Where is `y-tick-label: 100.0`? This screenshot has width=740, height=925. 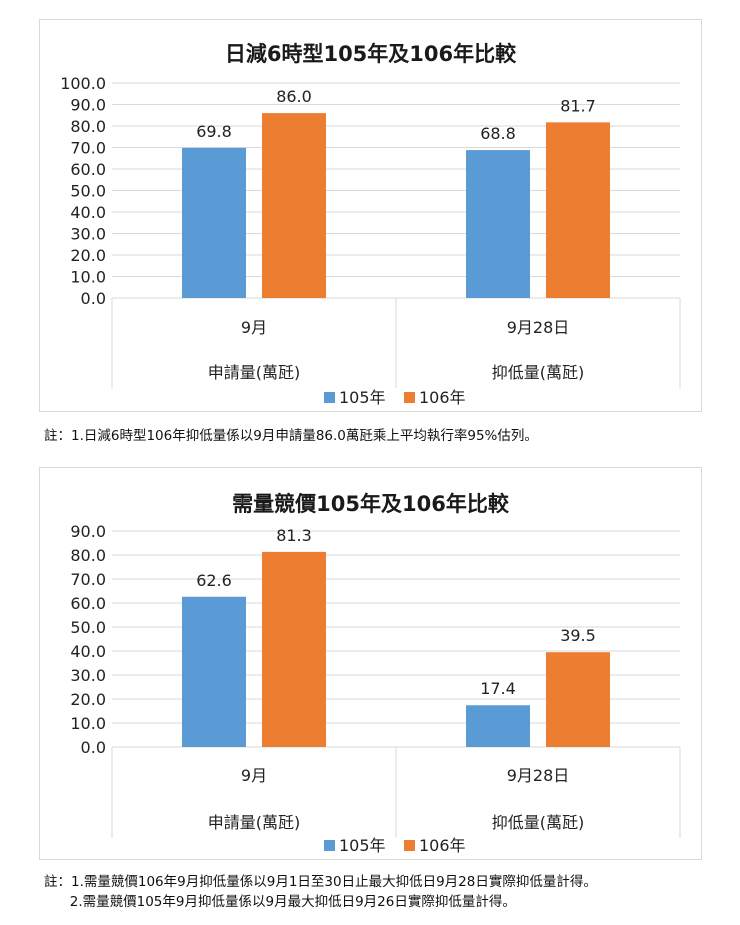
y-tick-label: 100.0 is located at coordinates (83, 83).